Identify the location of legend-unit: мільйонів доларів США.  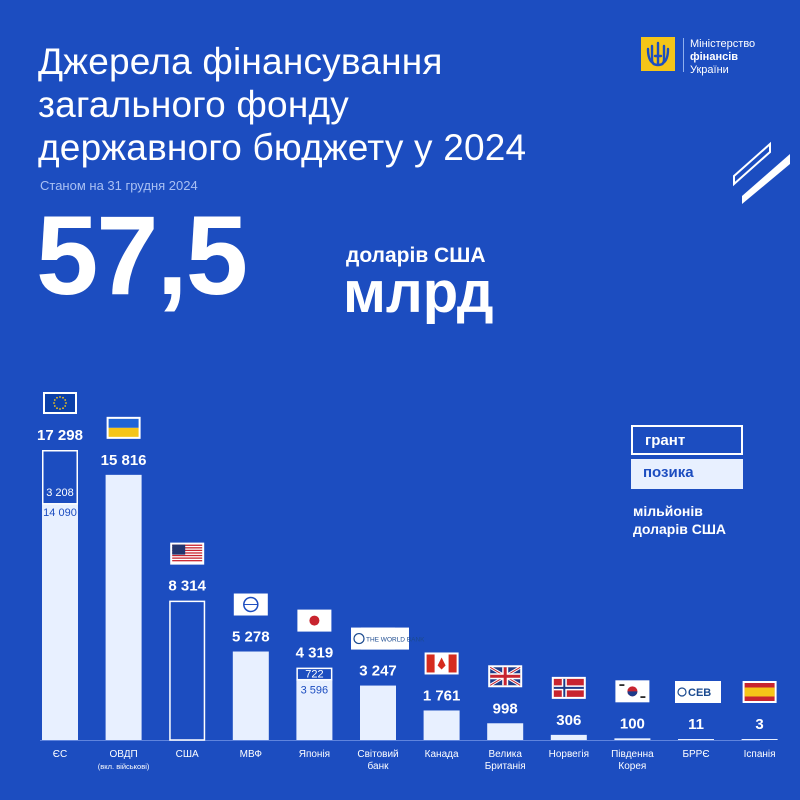
(679, 520).